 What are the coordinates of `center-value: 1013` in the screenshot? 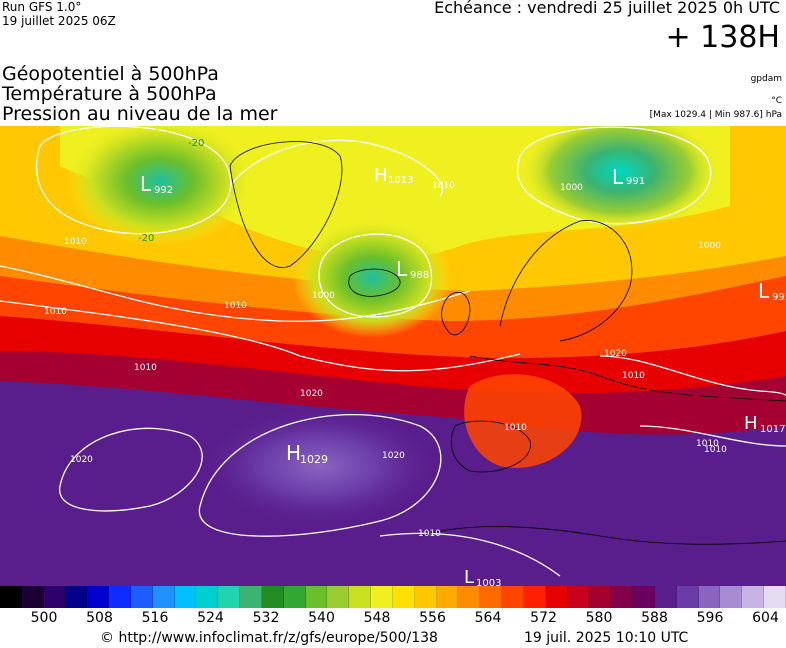 It's located at (400, 180).